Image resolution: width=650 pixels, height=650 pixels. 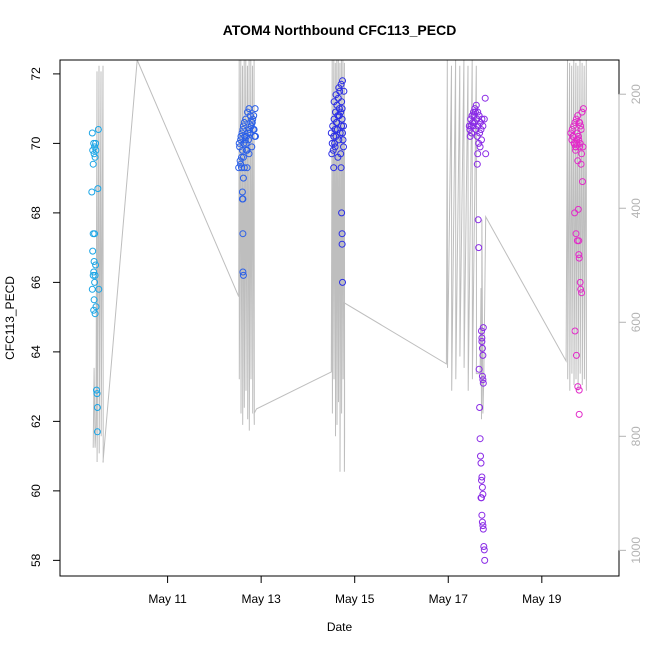 I want to click on y-tick-label: 58, so click(x=36, y=560).